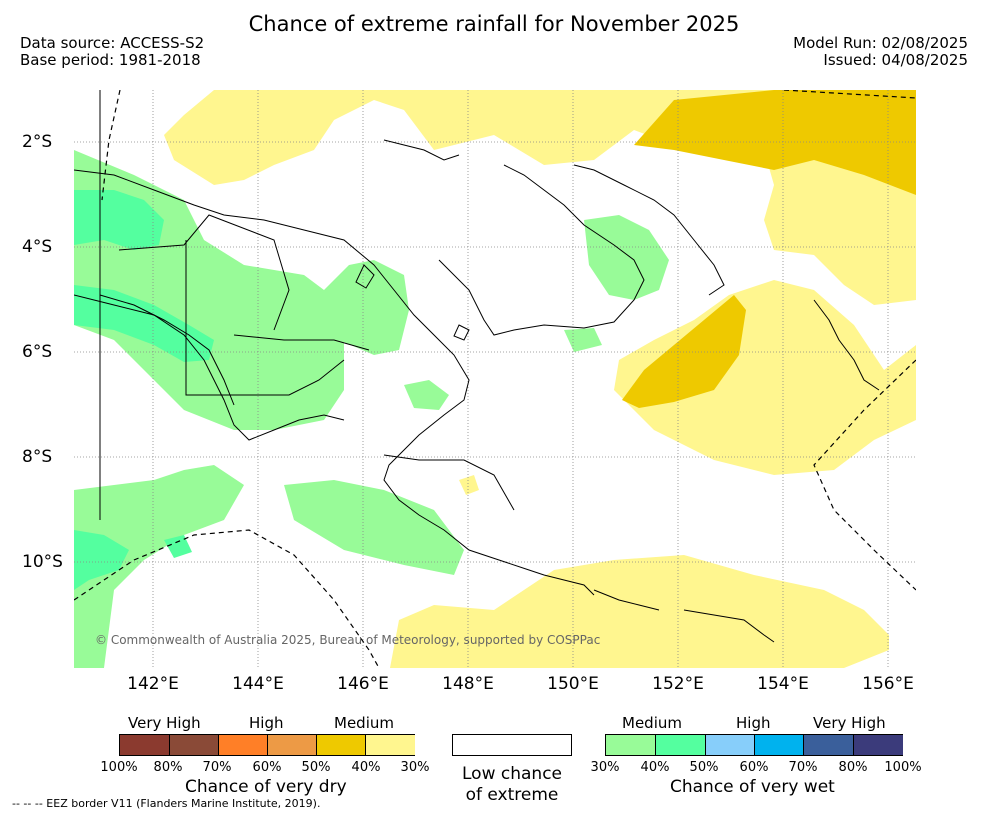 The width and height of the screenshot is (988, 816). I want to click on dry-legend-caption: Chance of very dry, so click(266, 787).